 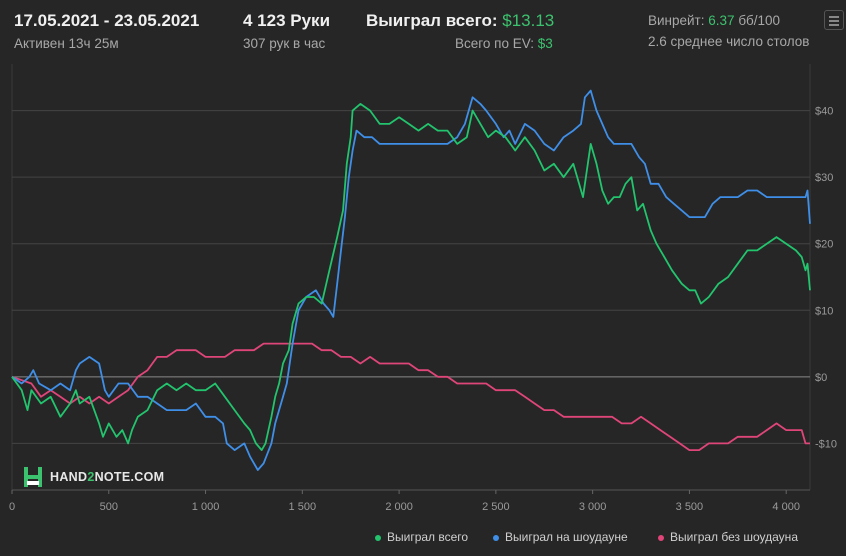 What do you see at coordinates (287, 20) in the screenshot?
I see `hands-count: 4 123 Руки` at bounding box center [287, 20].